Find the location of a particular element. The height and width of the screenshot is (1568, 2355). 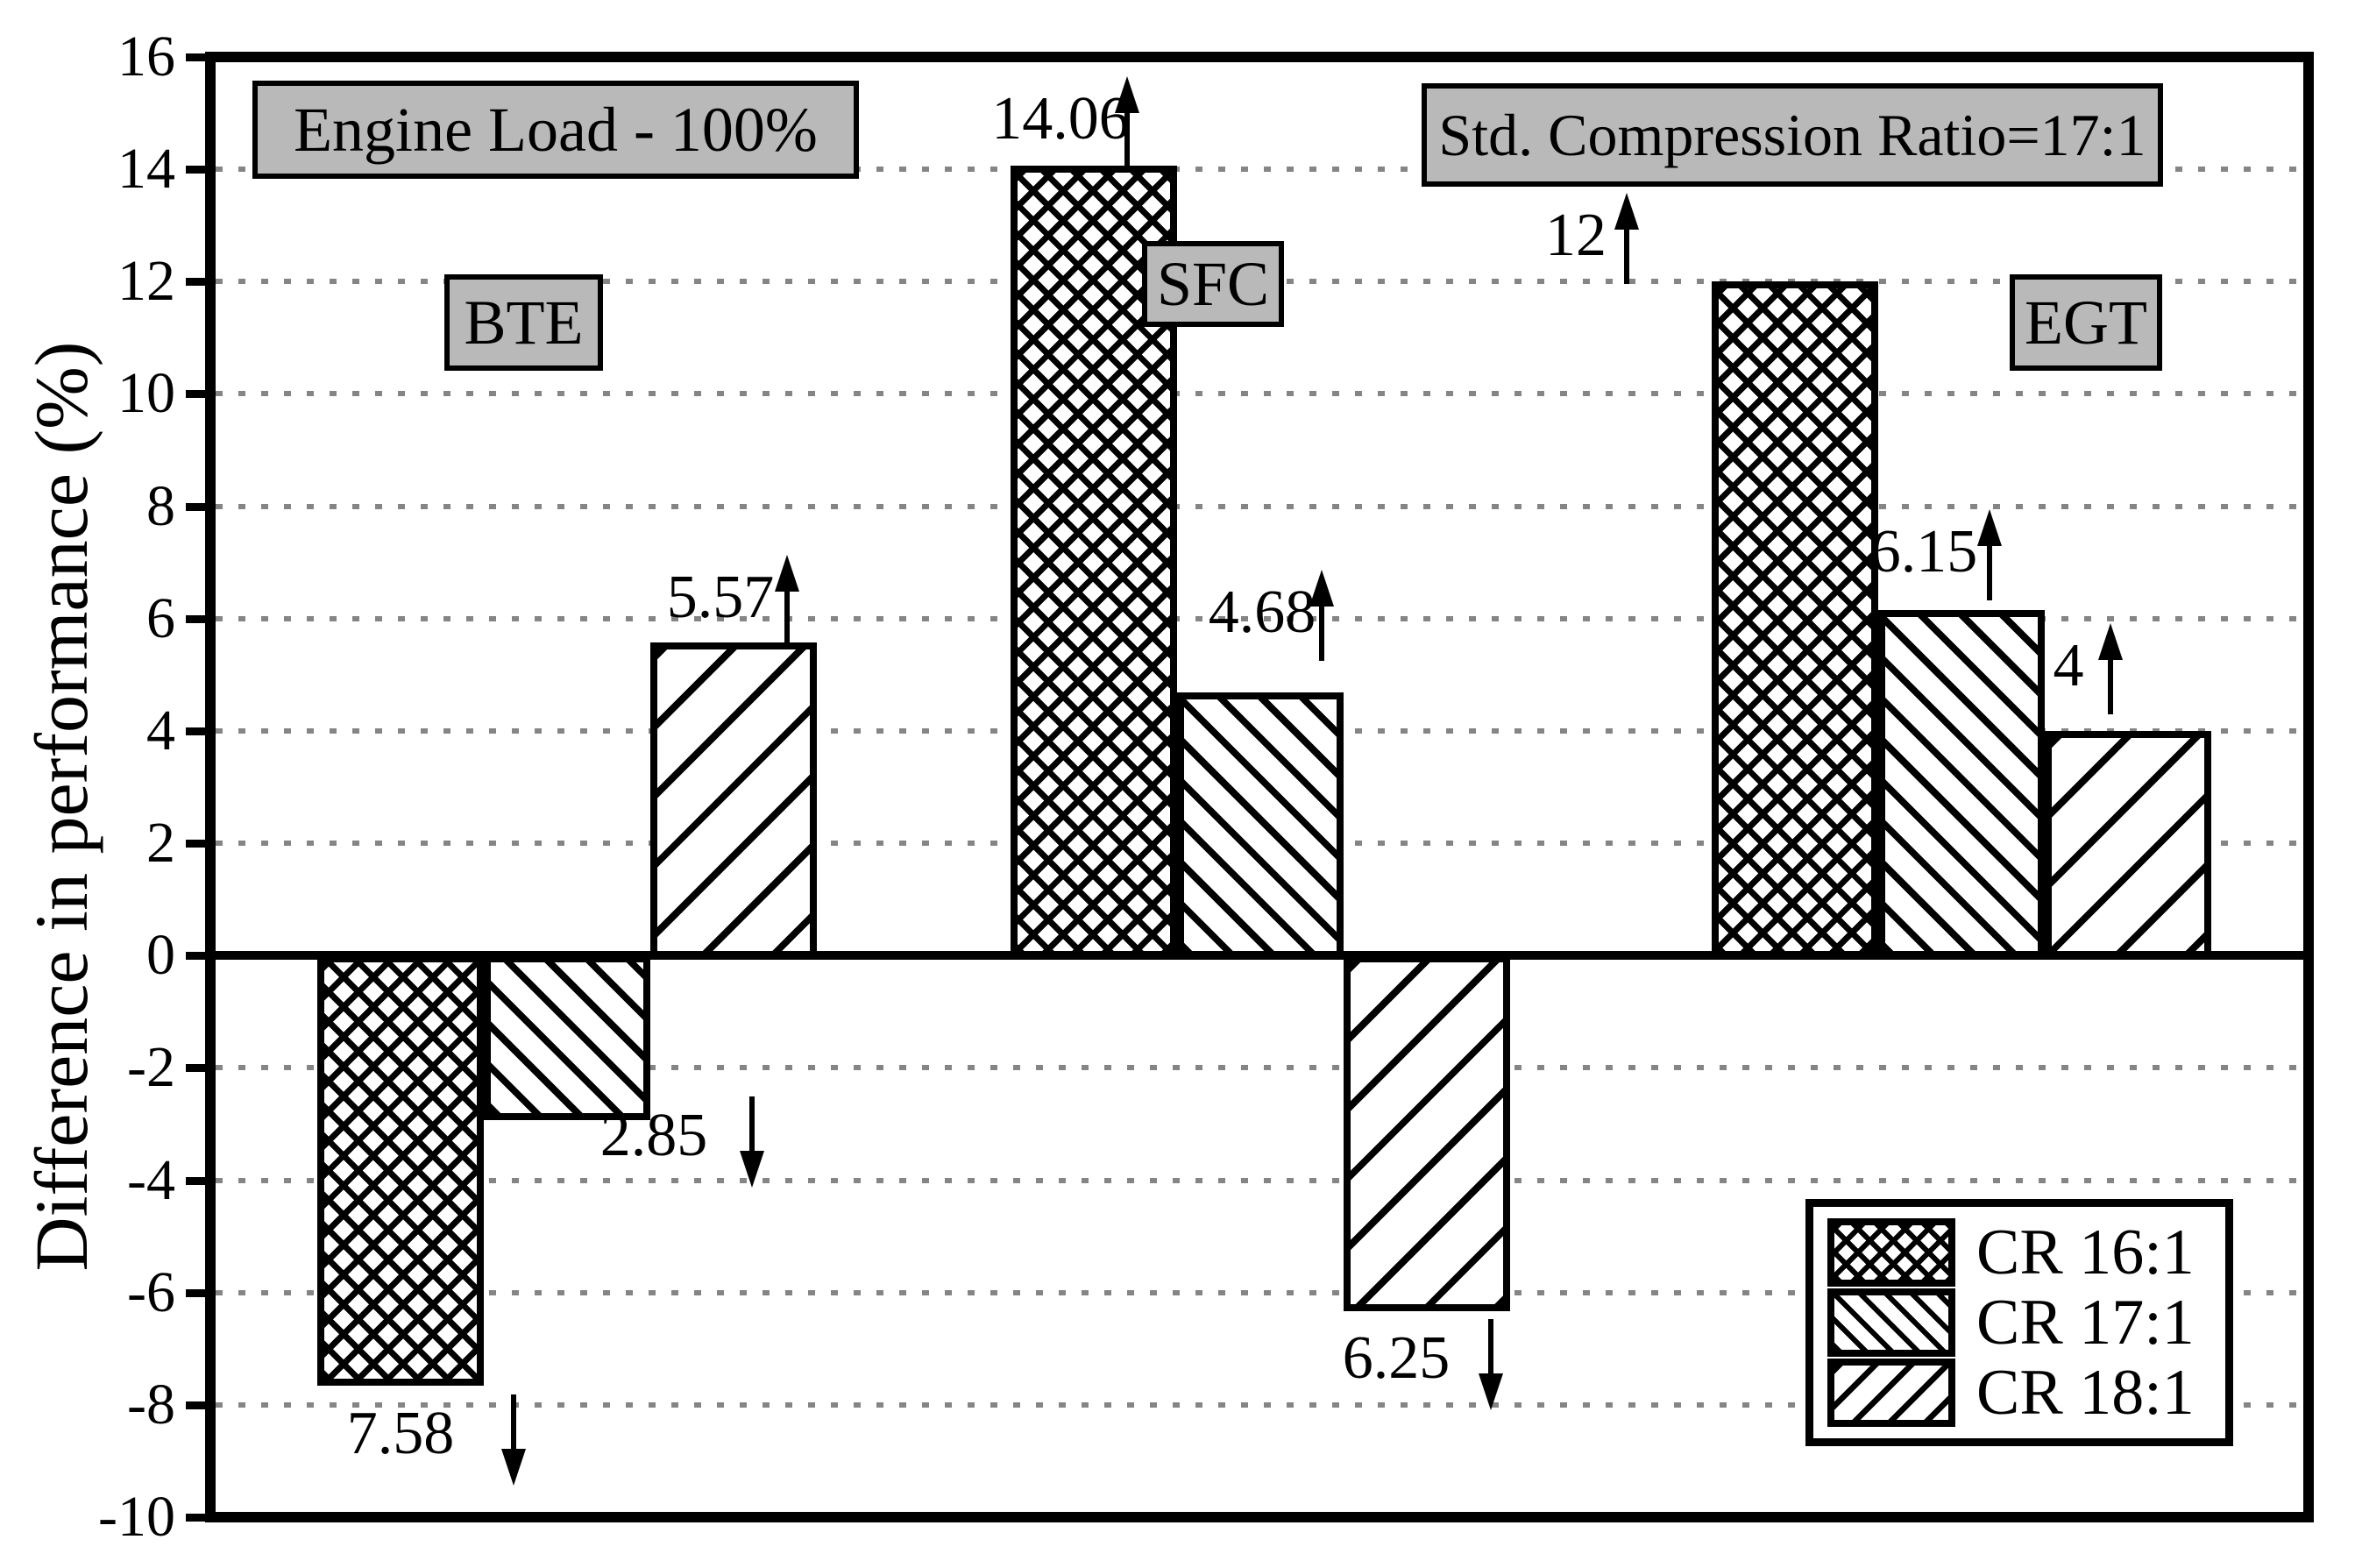

value-label: 2.85 is located at coordinates (653, 1135).